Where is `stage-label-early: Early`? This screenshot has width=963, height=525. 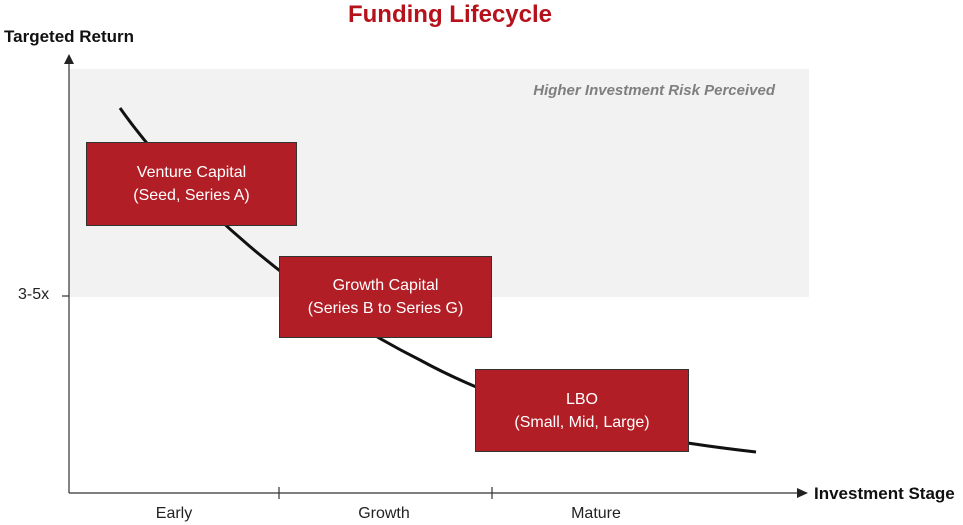
stage-label-early: Early is located at coordinates (174, 513).